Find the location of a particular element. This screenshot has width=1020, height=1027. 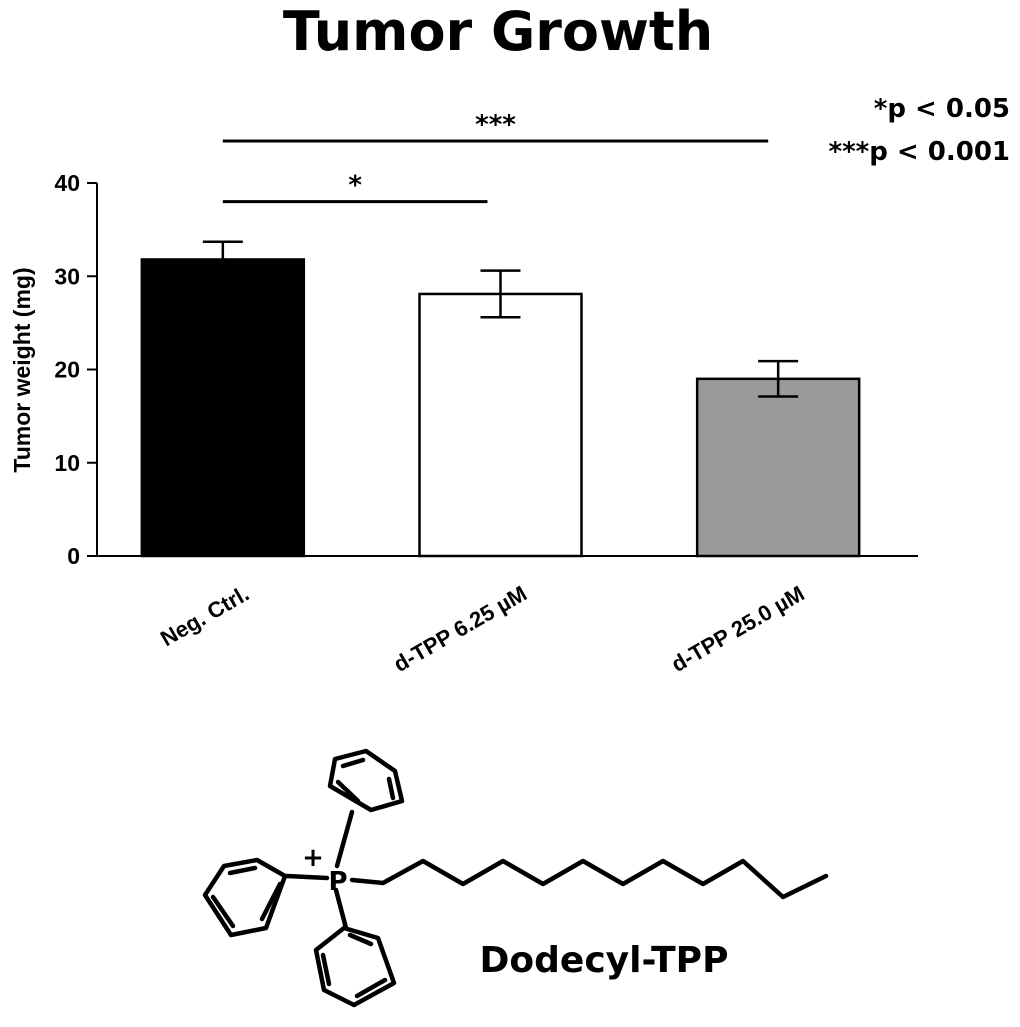

significance-legend-entry: ***p < 0.001 is located at coordinates (919, 152).